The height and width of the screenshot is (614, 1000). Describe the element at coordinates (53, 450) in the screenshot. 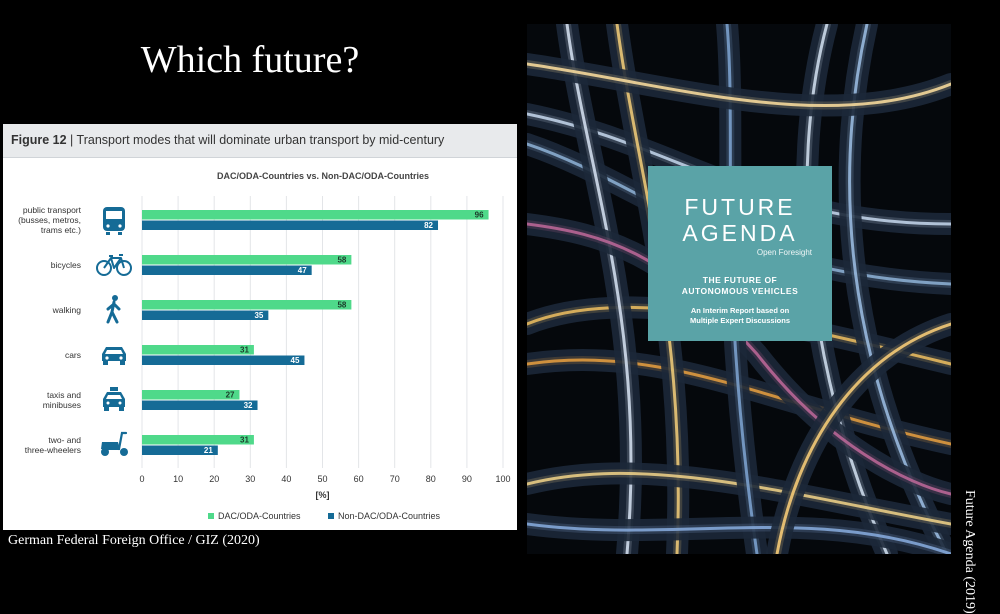

I see `category-label: three-wheelers` at that location.